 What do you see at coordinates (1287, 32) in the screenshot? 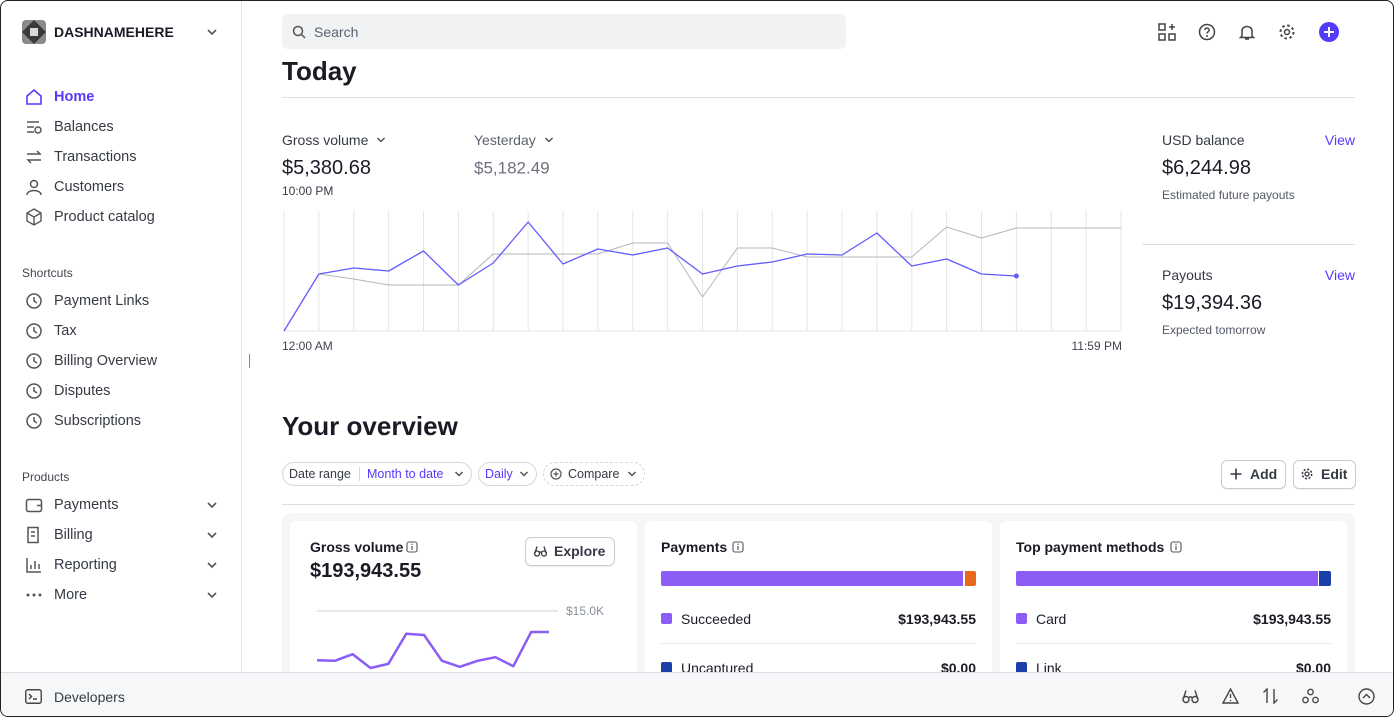
I see `settings-icon` at bounding box center [1287, 32].